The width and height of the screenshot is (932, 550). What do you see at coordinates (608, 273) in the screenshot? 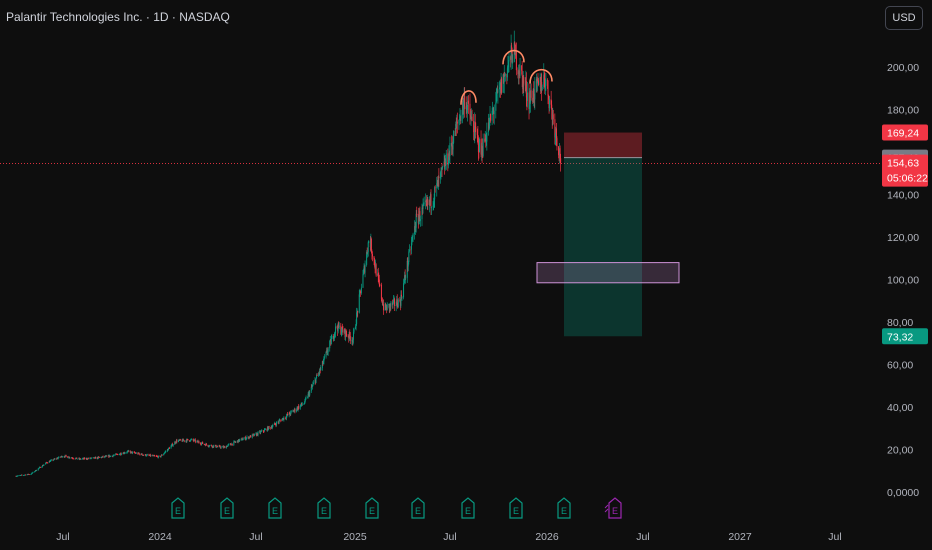
I see `support-zone-rectangle` at bounding box center [608, 273].